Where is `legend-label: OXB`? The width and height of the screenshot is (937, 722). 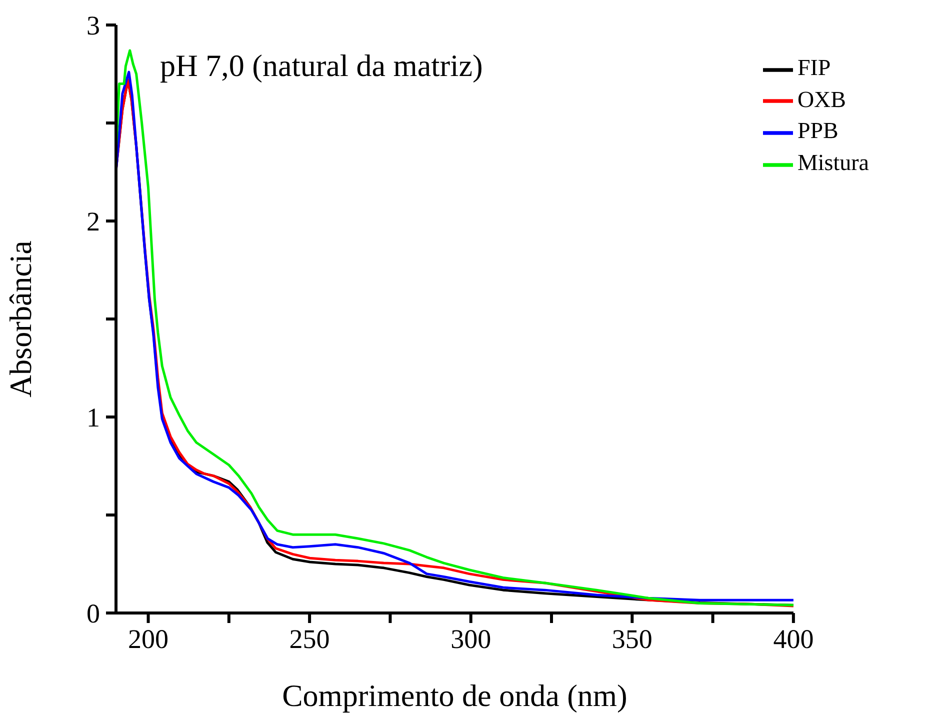
legend-label: OXB is located at coordinates (821, 99).